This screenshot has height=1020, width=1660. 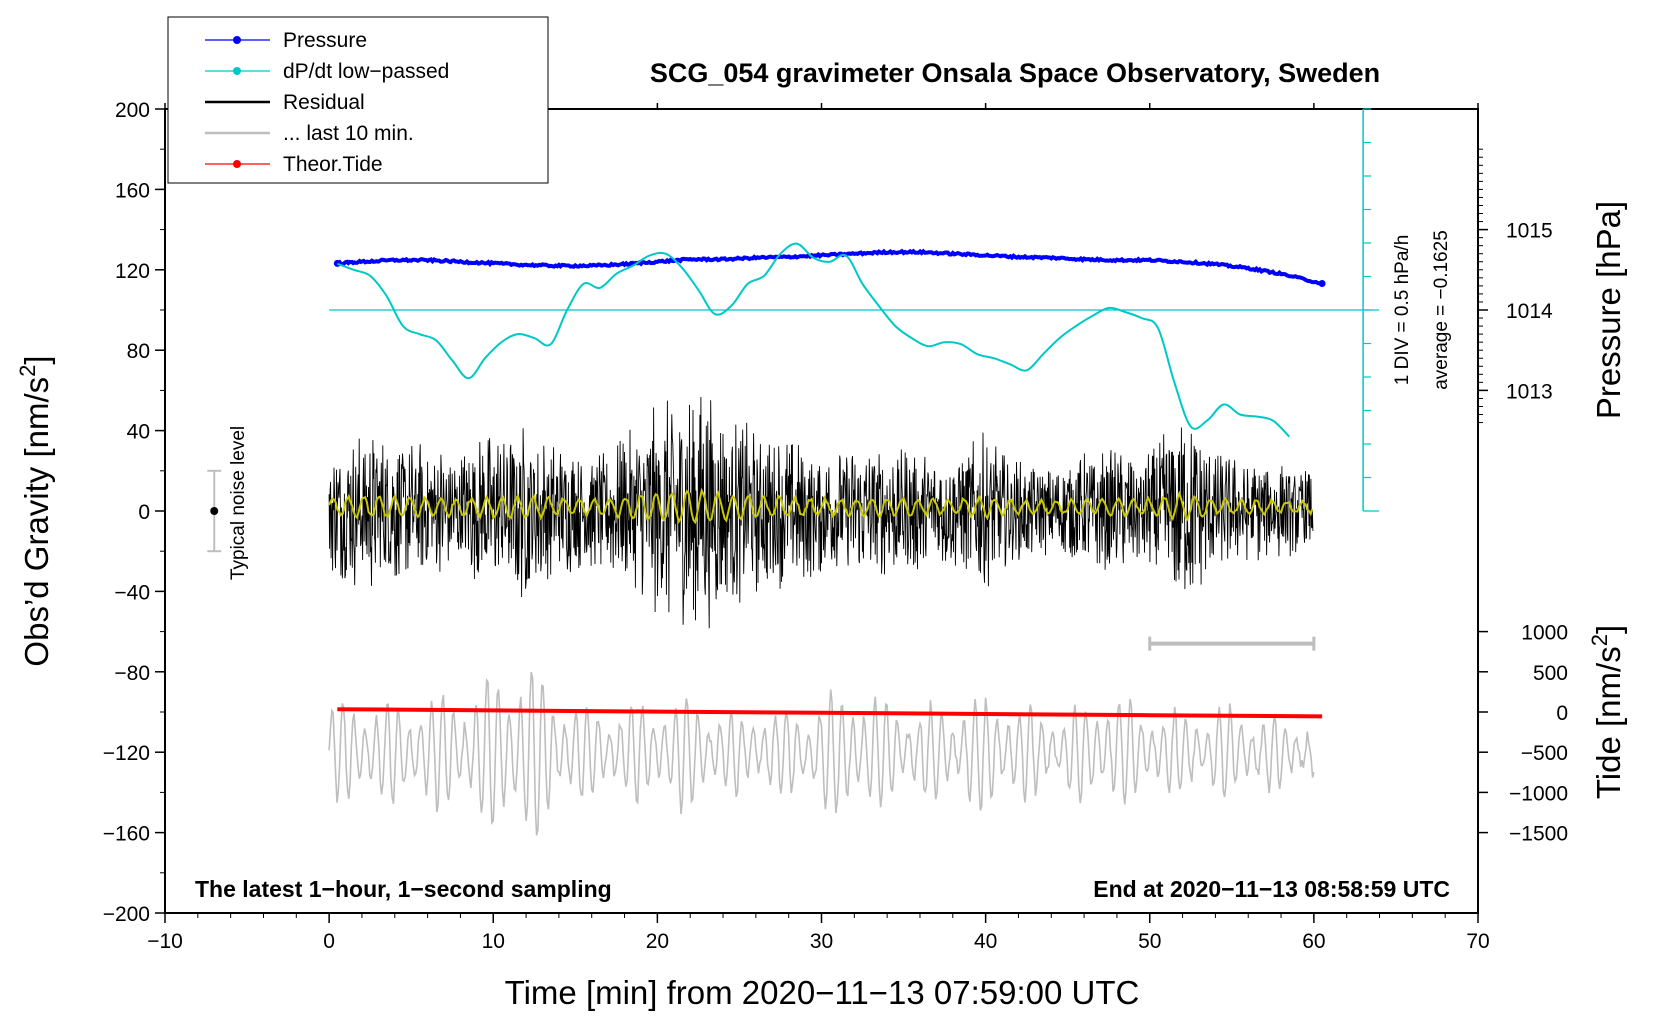 What do you see at coordinates (657, 941) in the screenshot?
I see `x-tick-label: 20` at bounding box center [657, 941].